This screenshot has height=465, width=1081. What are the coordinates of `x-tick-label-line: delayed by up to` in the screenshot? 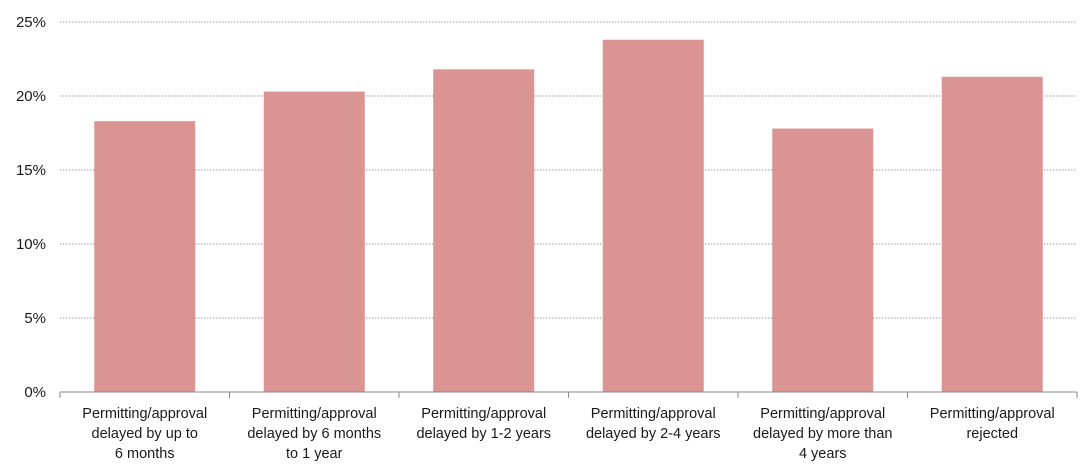 It's located at (145, 434).